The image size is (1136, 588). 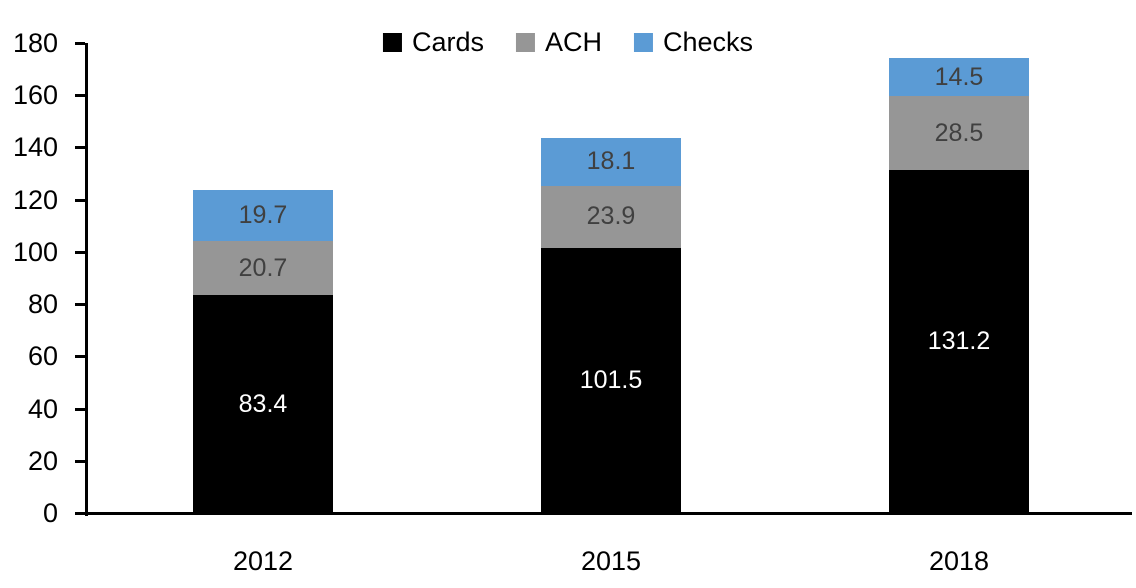 I want to click on bar-segment-cards-2015: 101.5, so click(x=611, y=380).